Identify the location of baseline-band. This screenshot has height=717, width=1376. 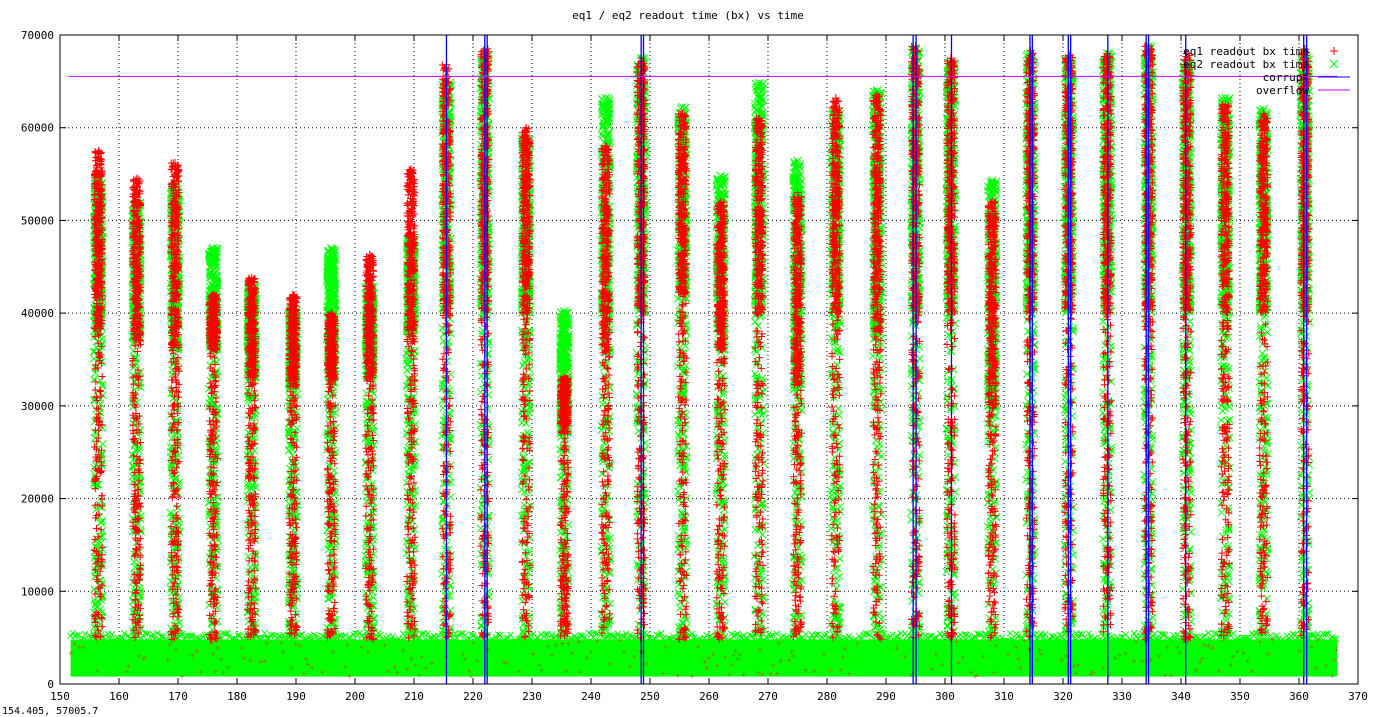
(703, 654).